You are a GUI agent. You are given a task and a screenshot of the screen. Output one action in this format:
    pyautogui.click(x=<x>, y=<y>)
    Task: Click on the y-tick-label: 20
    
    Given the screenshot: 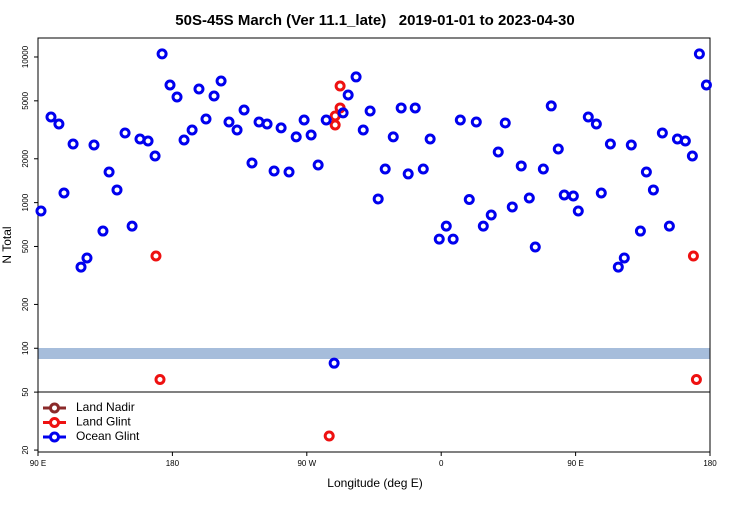 What is the action you would take?
    pyautogui.click(x=25, y=449)
    